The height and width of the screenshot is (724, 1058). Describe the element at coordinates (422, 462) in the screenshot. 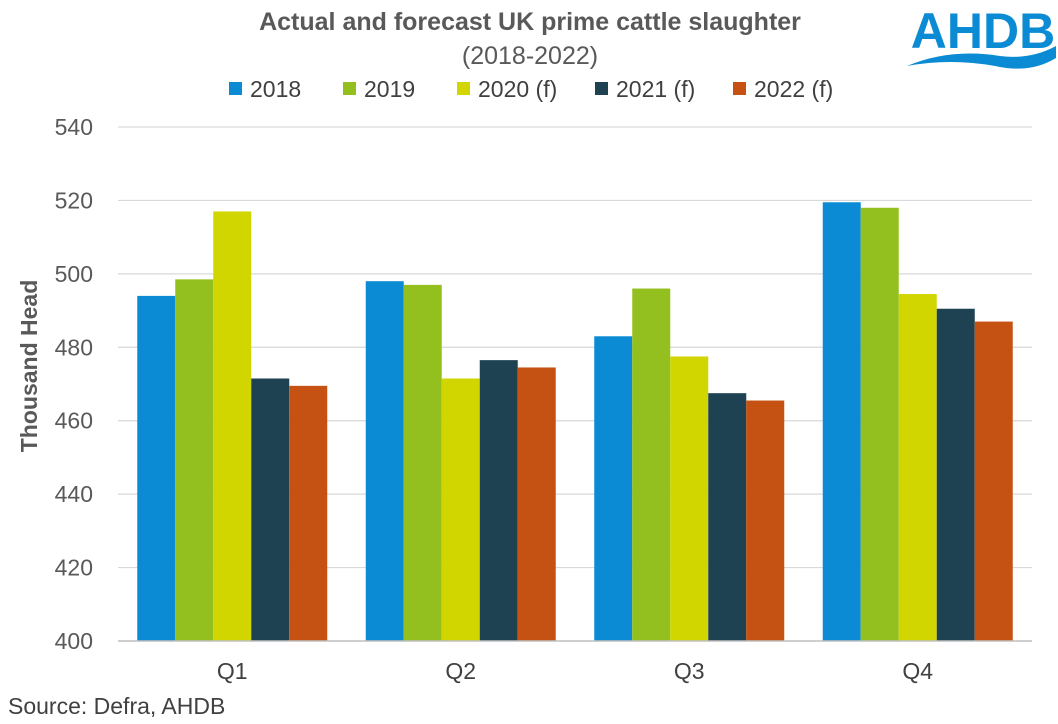

I see `bar-2019-q2` at that location.